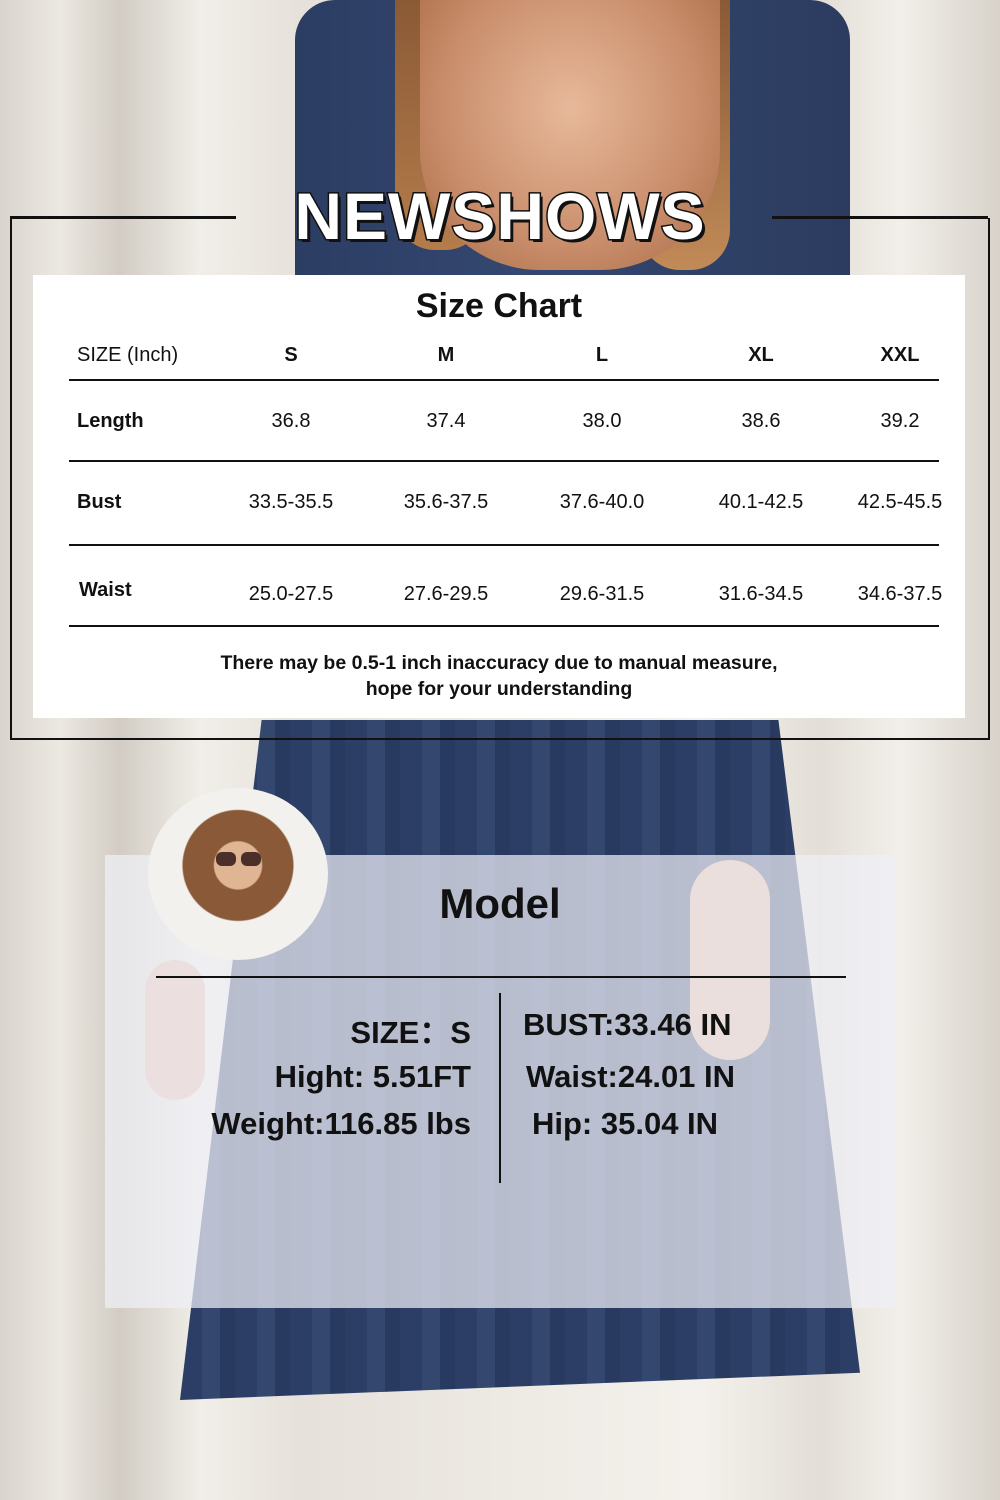  Describe the element at coordinates (500, 903) in the screenshot. I see `model-title: Model` at that location.